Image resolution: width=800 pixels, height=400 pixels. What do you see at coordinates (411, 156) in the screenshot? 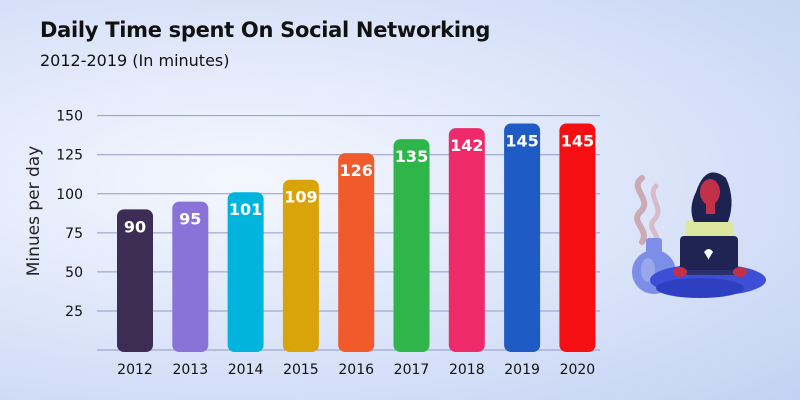
I see `bar-value-label: 135` at bounding box center [411, 156].